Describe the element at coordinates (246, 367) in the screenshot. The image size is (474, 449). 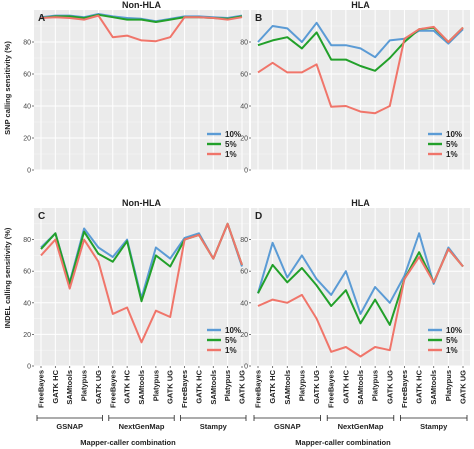
I see `panel-d-y-tick-label: 0` at that location.